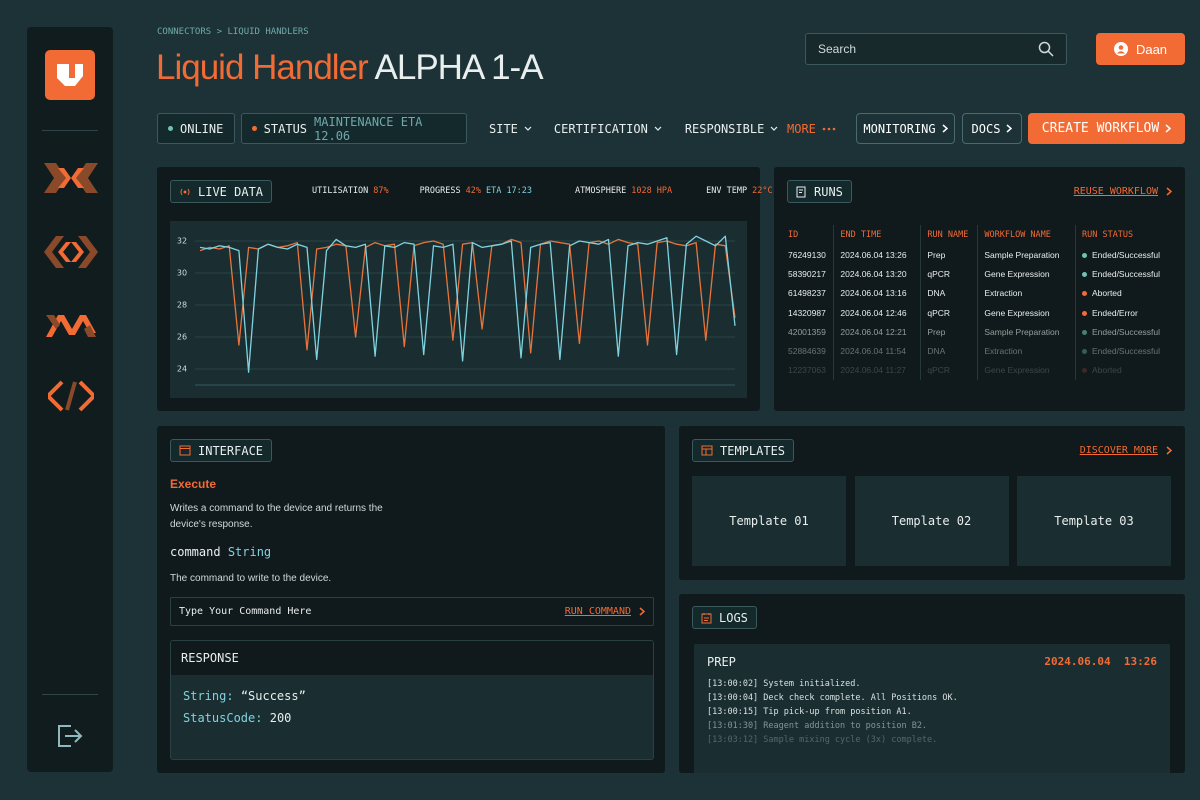 The height and width of the screenshot is (800, 1200). What do you see at coordinates (233, 32) in the screenshot?
I see `breadcrumb: CONNECTORS > LIQUID HANDLERS` at bounding box center [233, 32].